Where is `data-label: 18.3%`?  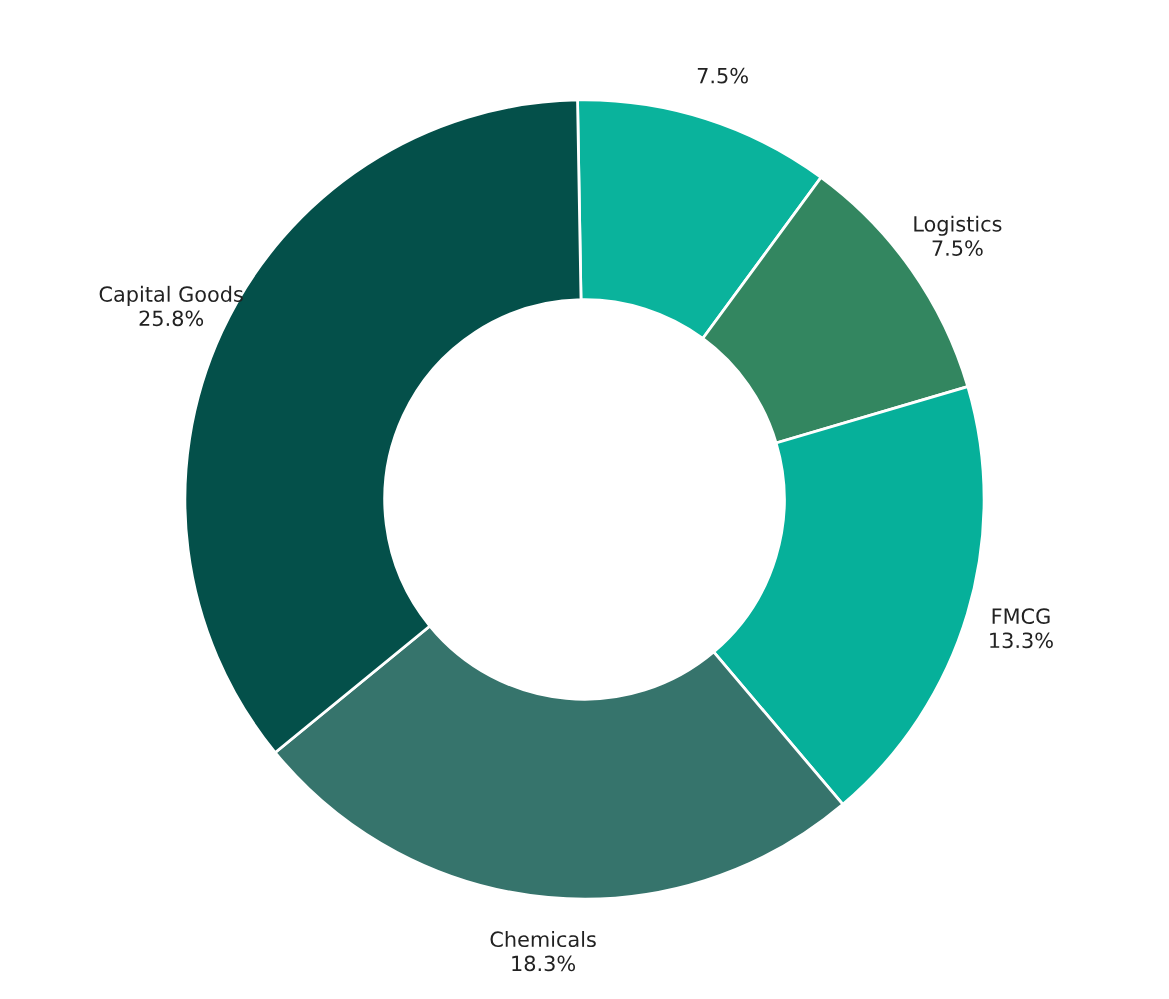 data-label: 18.3% is located at coordinates (544, 963).